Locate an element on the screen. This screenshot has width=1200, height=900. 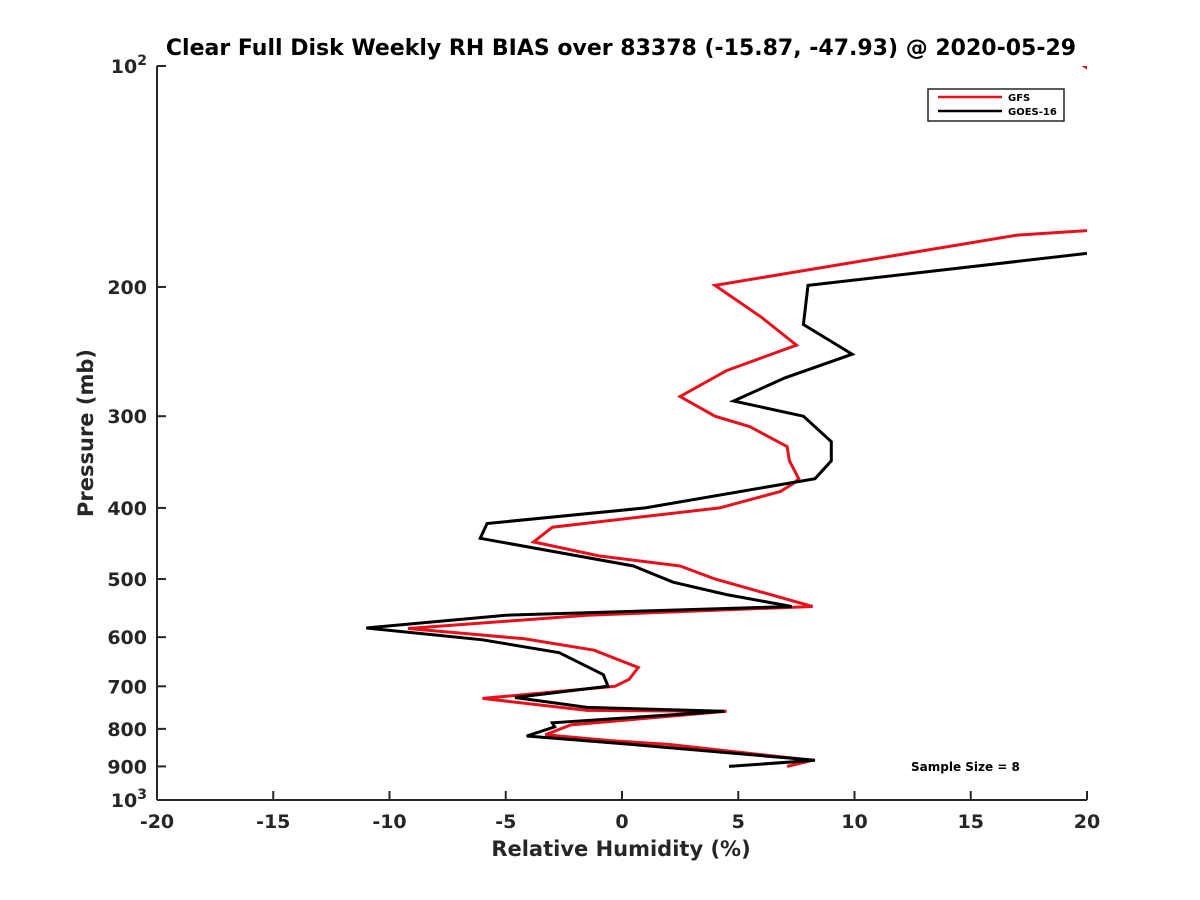
x-tick-label: -20 is located at coordinates (157, 822).